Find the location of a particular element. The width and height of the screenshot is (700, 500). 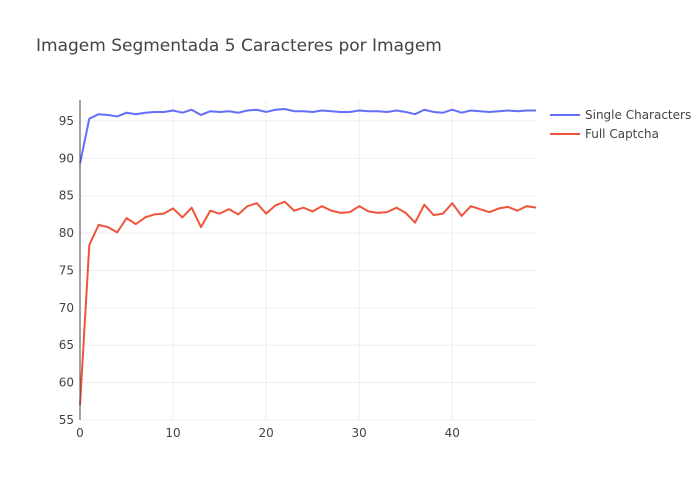

x-tick-label: 0 is located at coordinates (80, 433).